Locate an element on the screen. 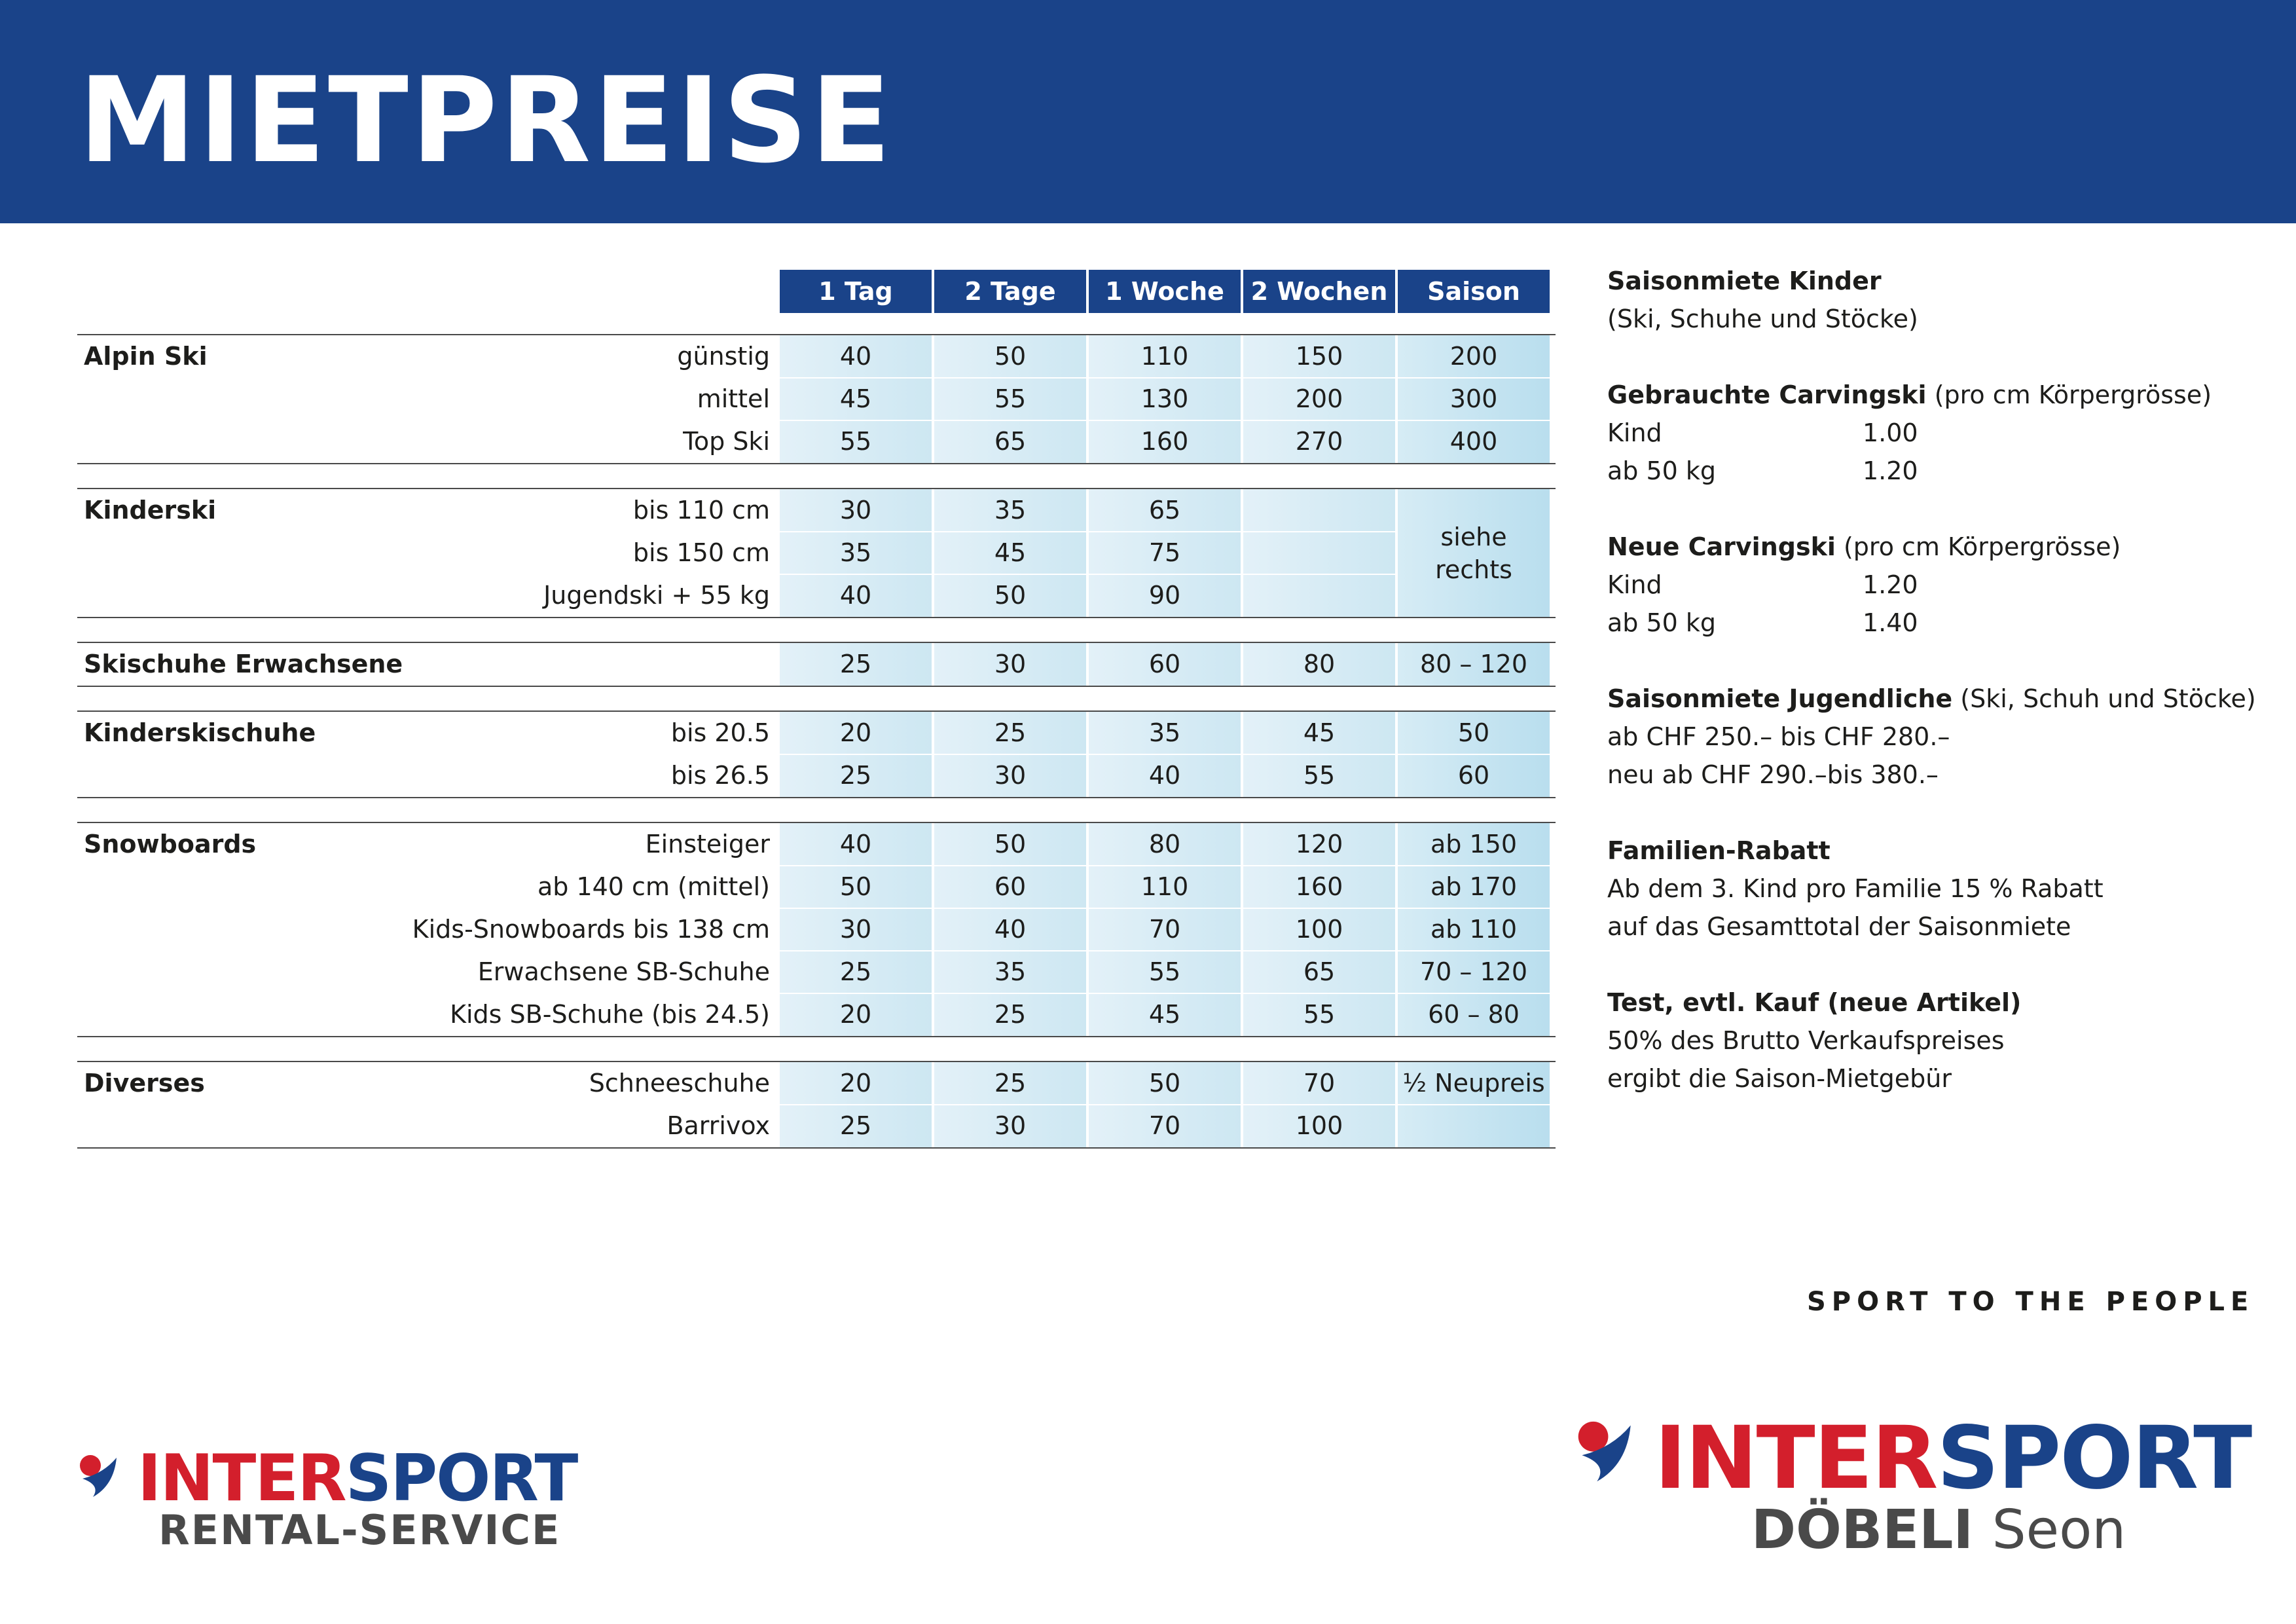  table-row: bis 26.5 25 30 40 55 60 is located at coordinates (816, 775).